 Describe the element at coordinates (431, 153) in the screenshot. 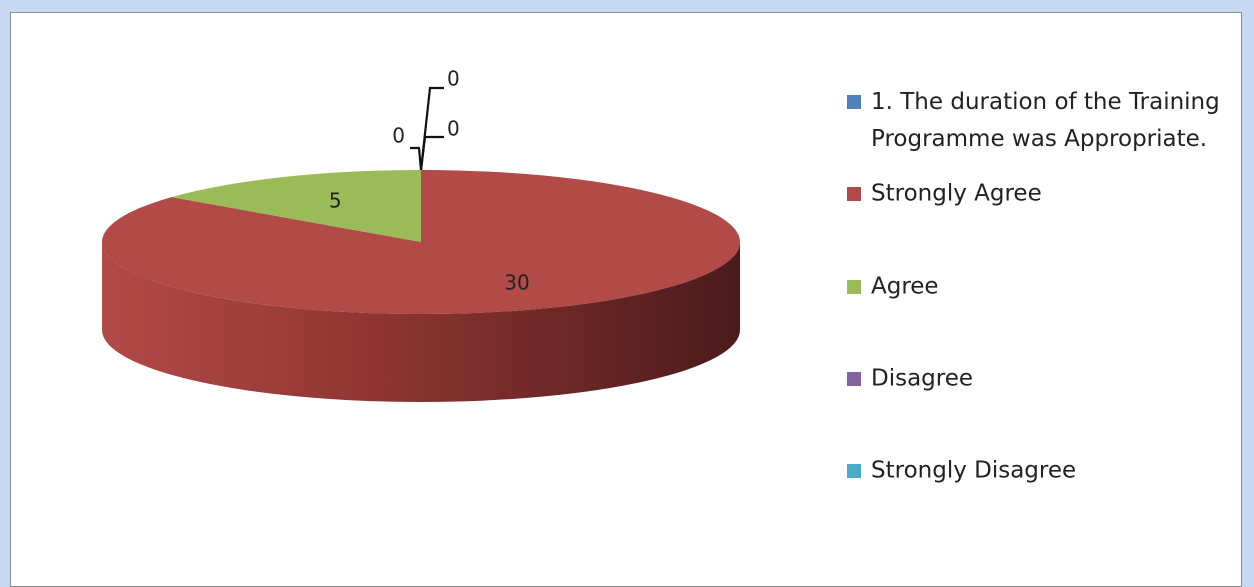

I see `leader-line-disagree` at that location.